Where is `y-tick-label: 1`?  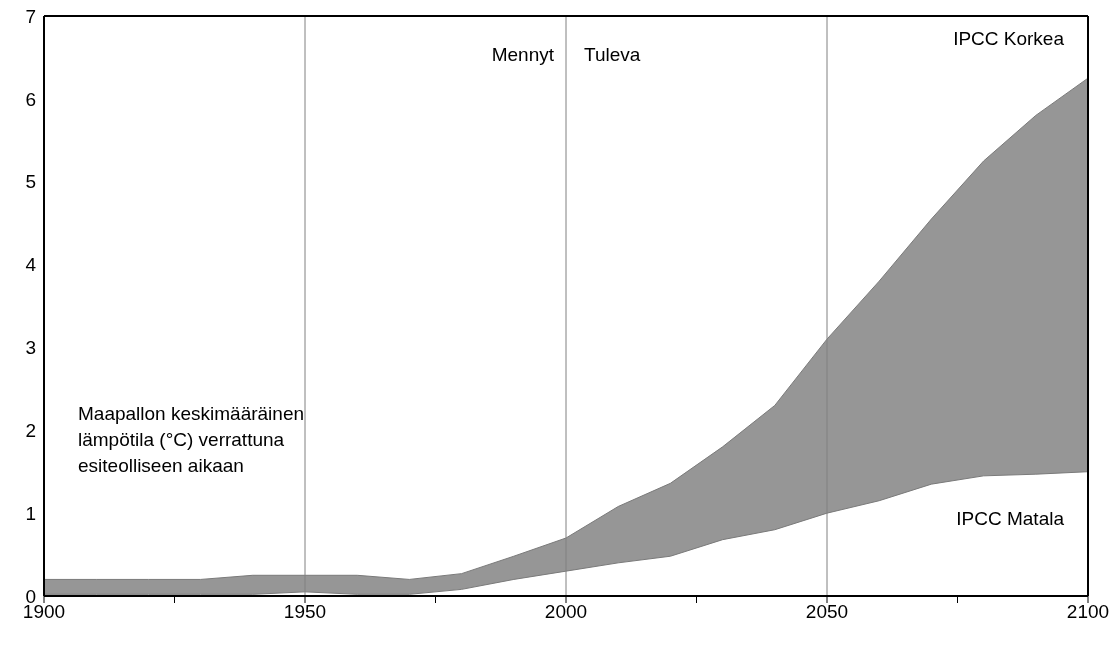
y-tick-label: 1 is located at coordinates (30, 513).